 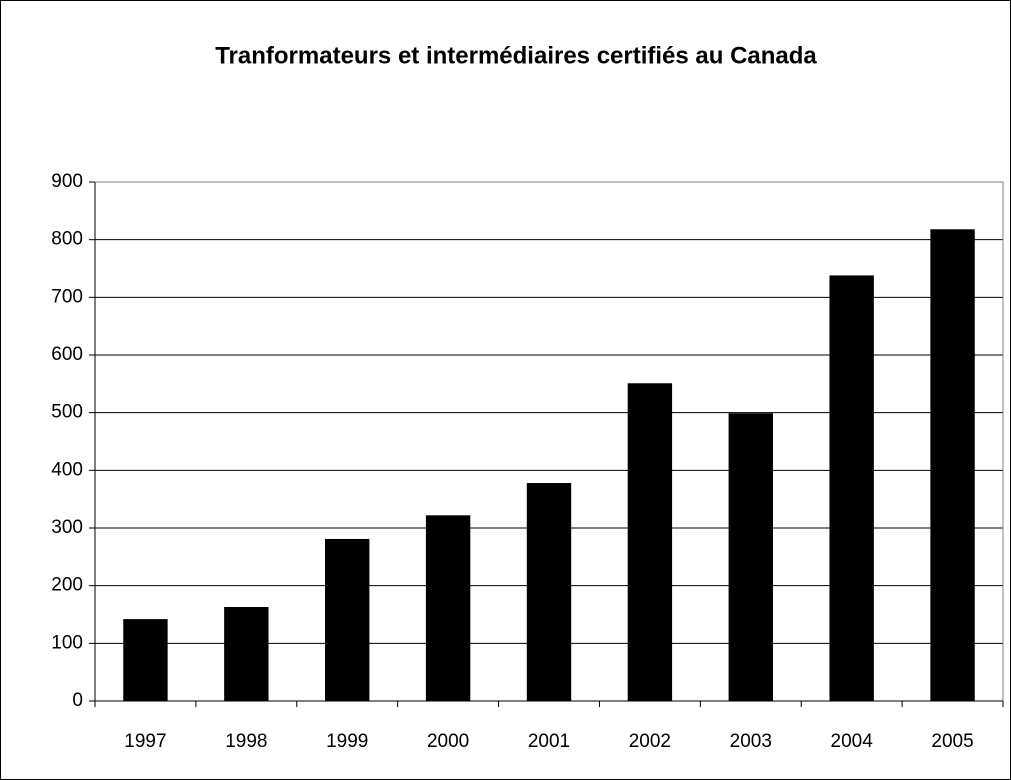 I want to click on y-tick-label: 300, so click(x=67, y=527).